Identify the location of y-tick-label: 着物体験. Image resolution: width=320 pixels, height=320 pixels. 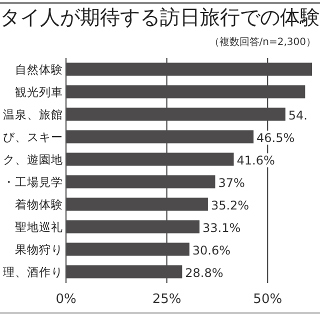
(39, 204).